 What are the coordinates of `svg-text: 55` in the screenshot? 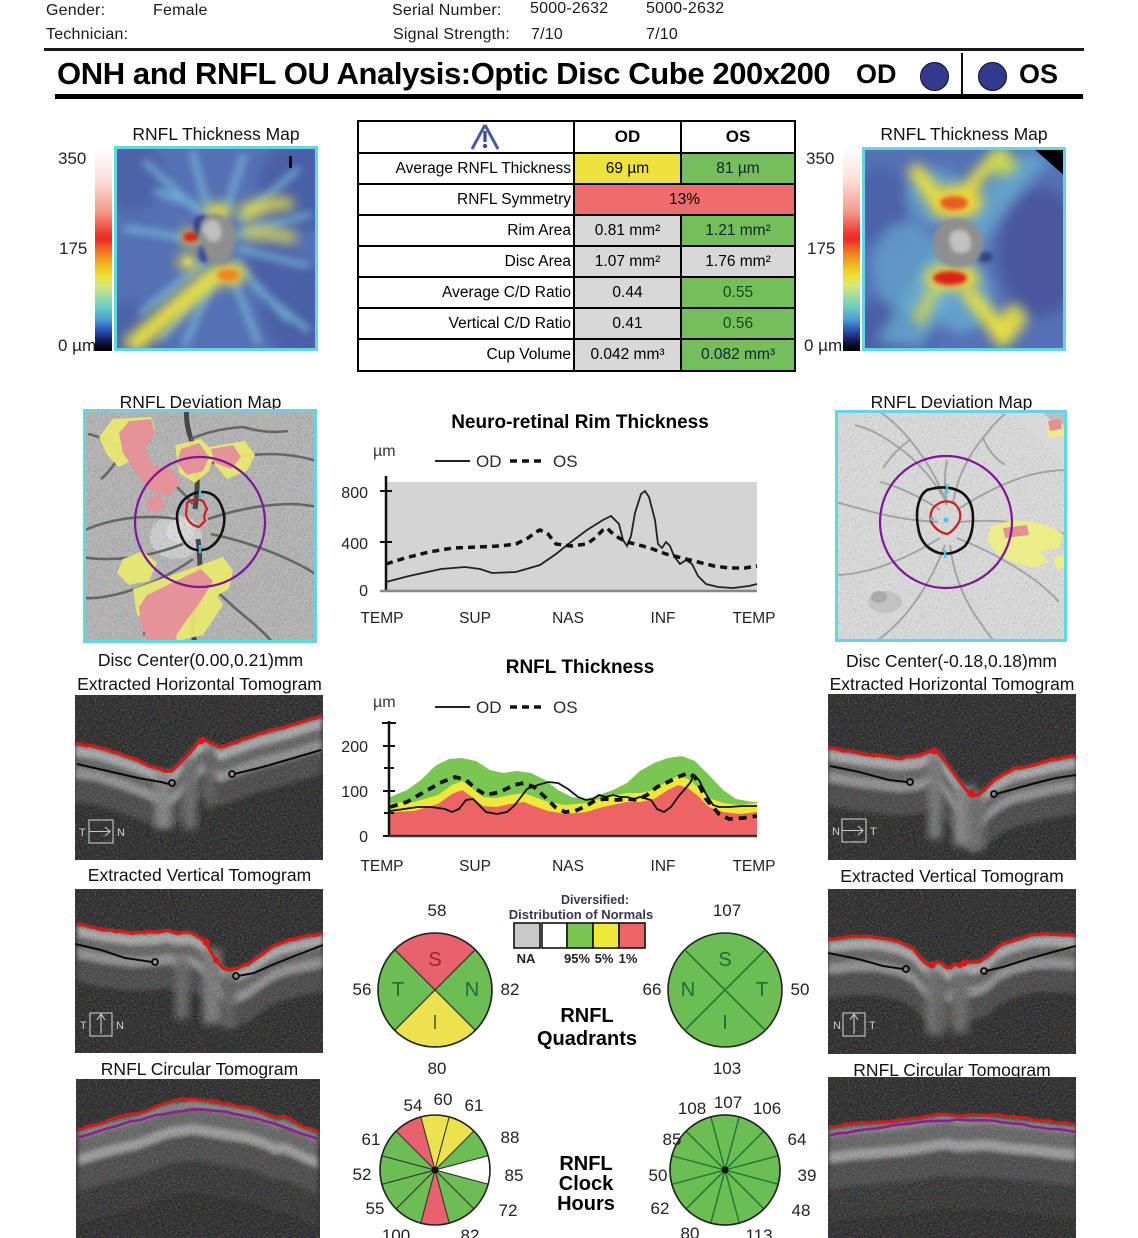 It's located at (375, 1208).